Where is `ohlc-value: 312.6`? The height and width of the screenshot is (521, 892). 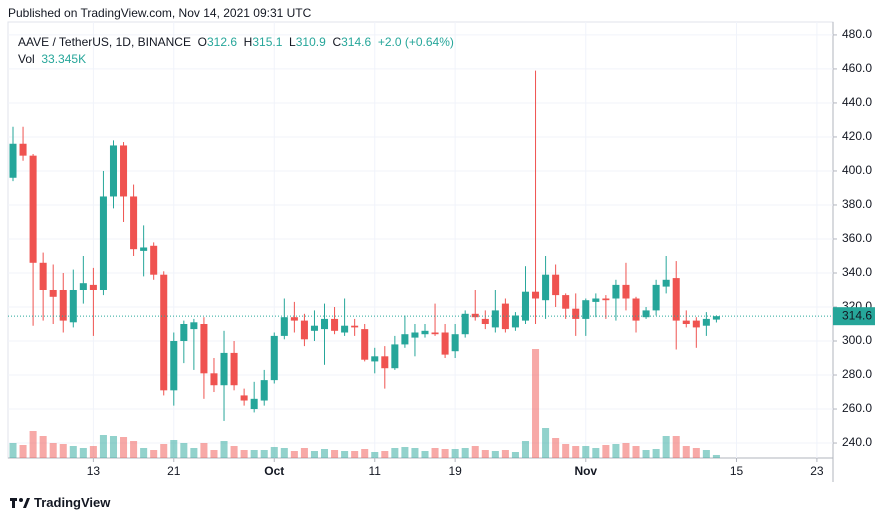 ohlc-value: 312.6 is located at coordinates (221, 42).